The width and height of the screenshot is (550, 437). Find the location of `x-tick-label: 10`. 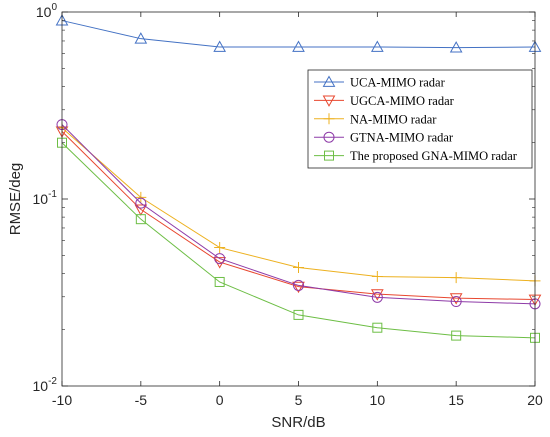

x-tick-label: 10 is located at coordinates (378, 400).